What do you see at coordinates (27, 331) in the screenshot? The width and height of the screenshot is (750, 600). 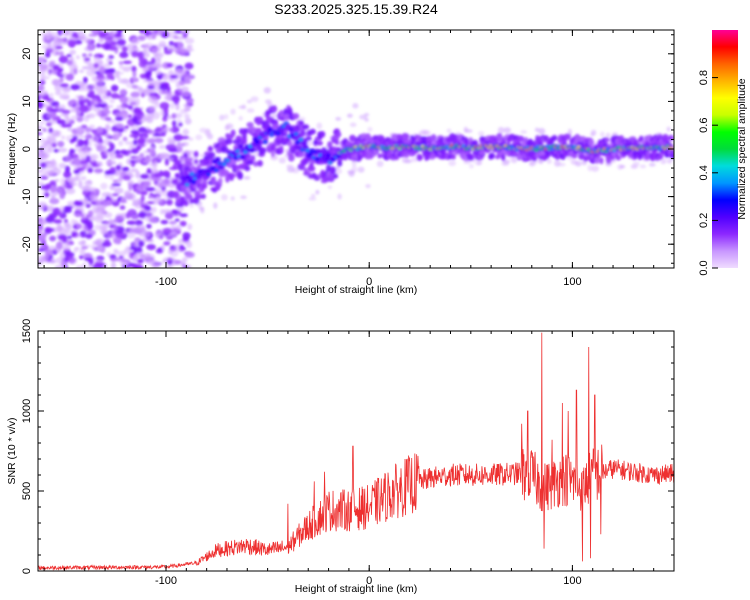 I see `y-tick-label: 1500` at bounding box center [27, 331].